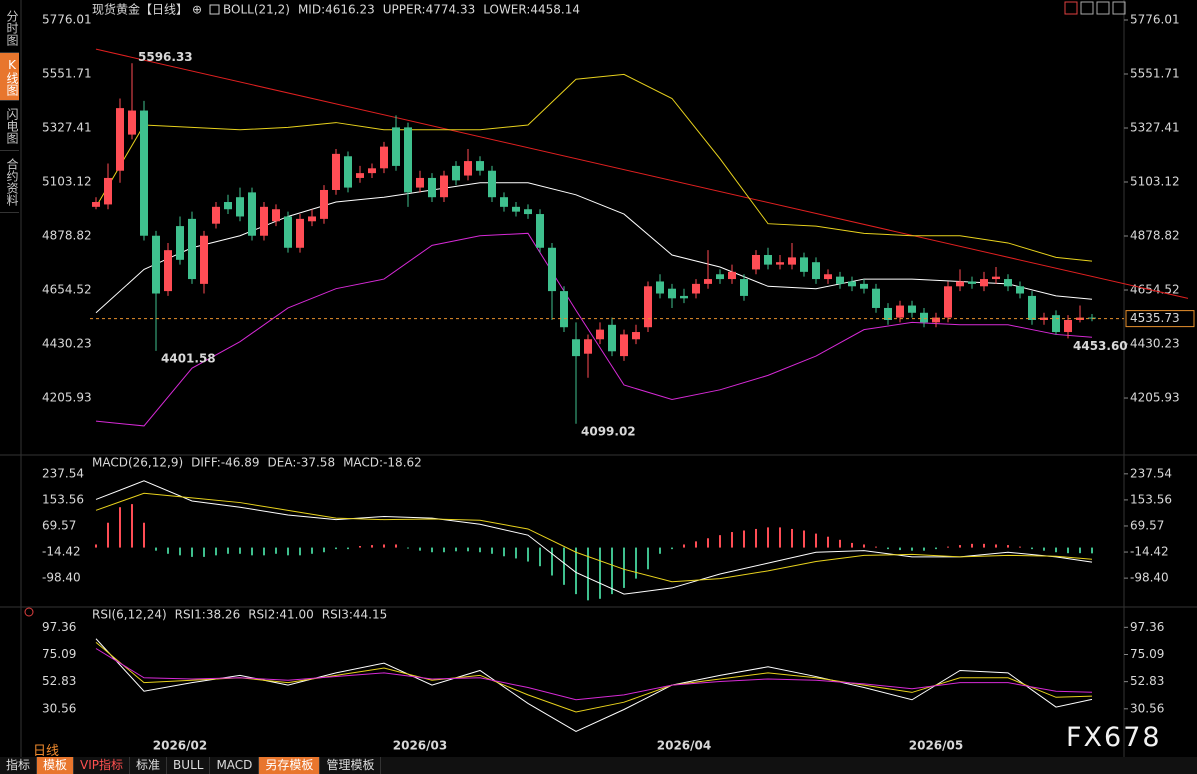 Image resolution: width=1197 pixels, height=774 pixels. I want to click on legend-entry: RSI2:41.00, so click(281, 615).